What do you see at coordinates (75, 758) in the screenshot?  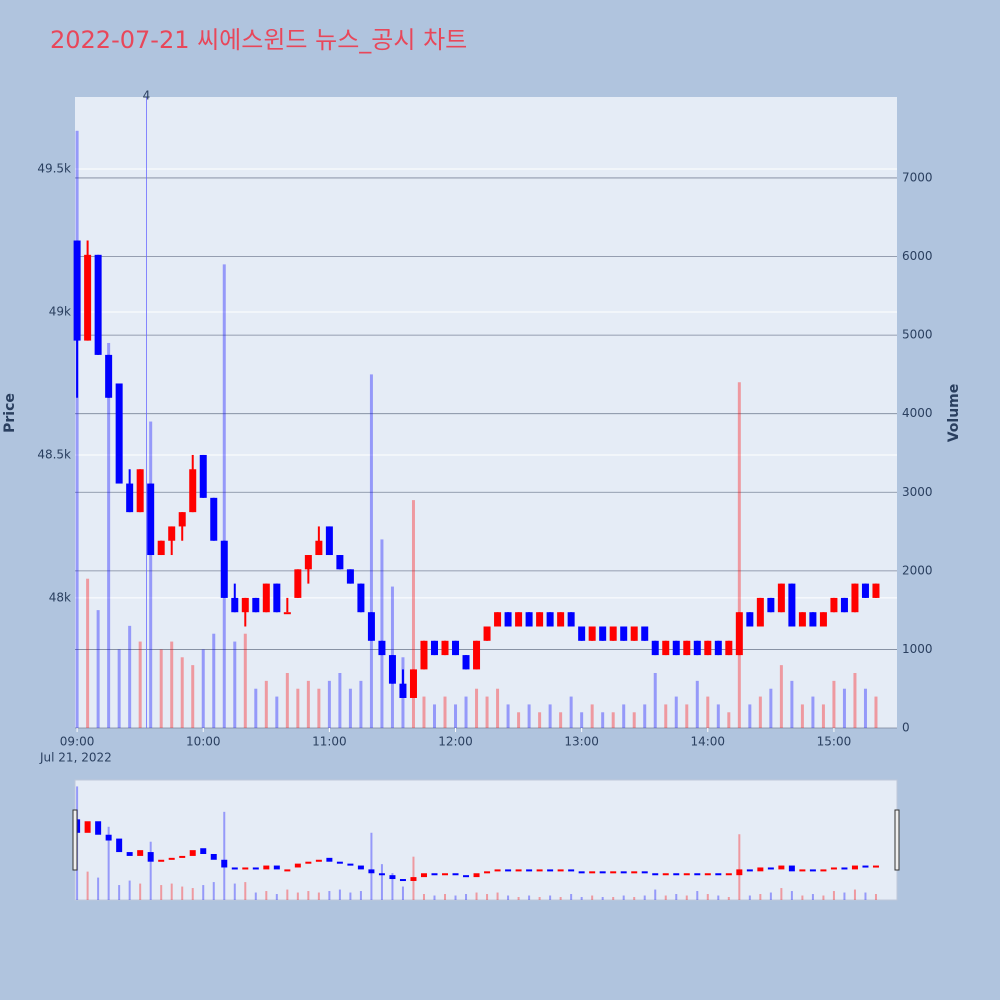 I see `x-date-label: Jul 21, 2022` at bounding box center [75, 758].